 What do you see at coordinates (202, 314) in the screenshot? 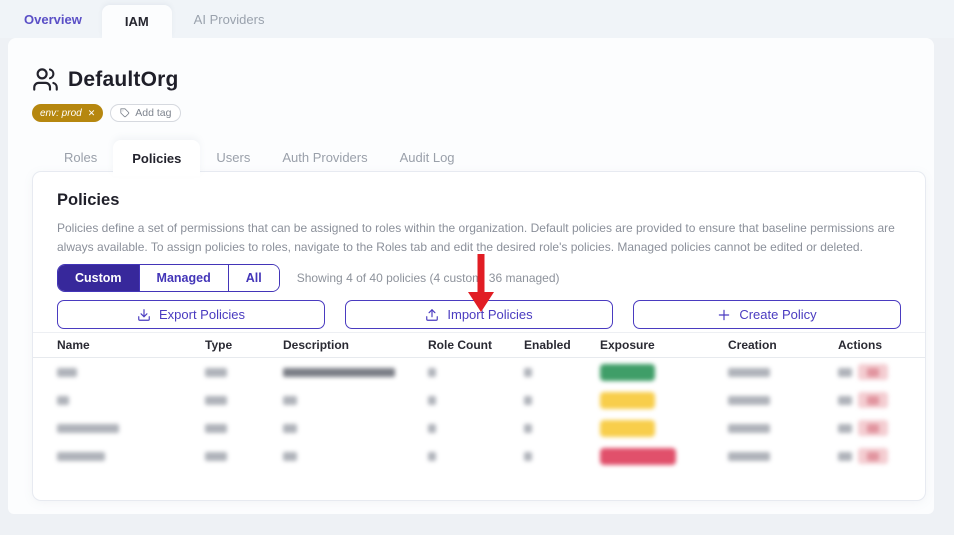
I see `export-policies-label: Export Policies` at bounding box center [202, 314].